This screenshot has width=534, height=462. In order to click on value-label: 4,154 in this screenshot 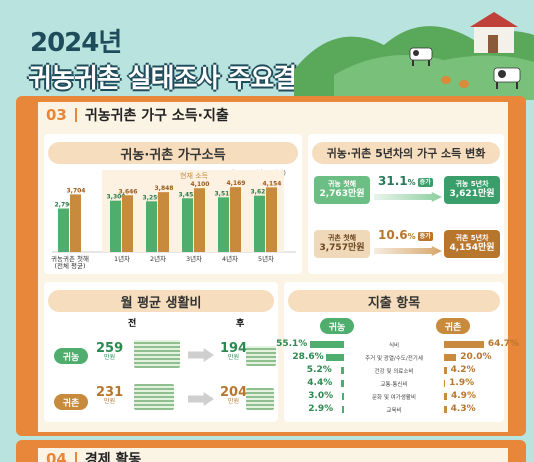, I will do `click(272, 183)`.